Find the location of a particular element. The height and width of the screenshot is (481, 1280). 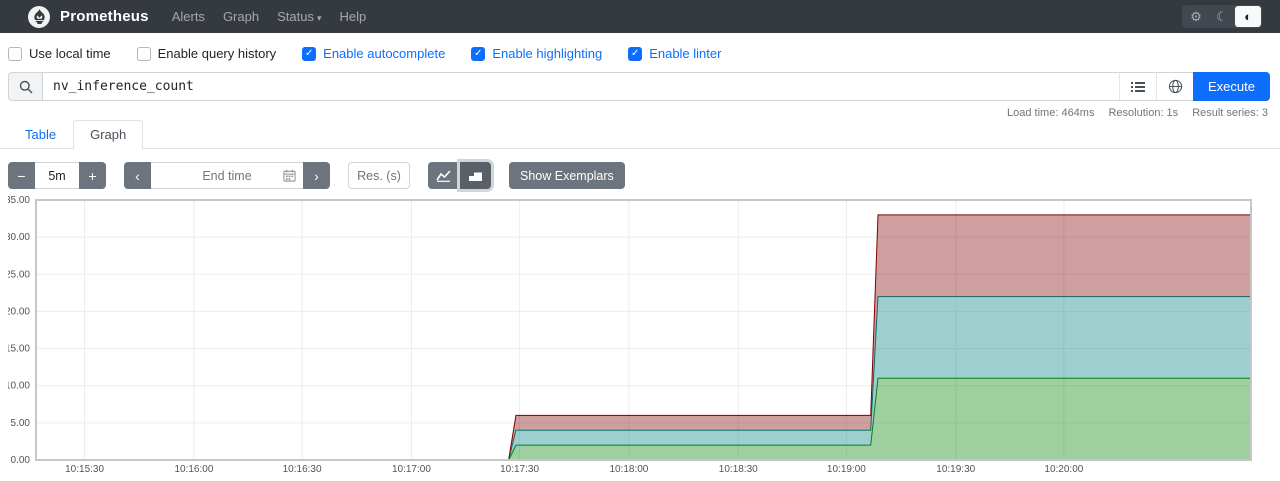

globe-icon is located at coordinates (1175, 86).